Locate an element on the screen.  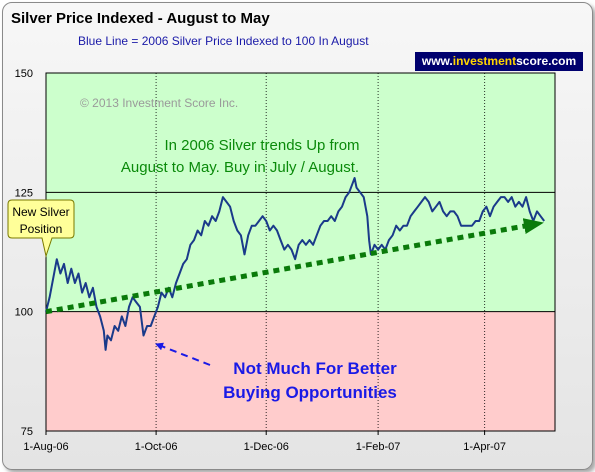
callout-line2: Position is located at coordinates (41, 229).